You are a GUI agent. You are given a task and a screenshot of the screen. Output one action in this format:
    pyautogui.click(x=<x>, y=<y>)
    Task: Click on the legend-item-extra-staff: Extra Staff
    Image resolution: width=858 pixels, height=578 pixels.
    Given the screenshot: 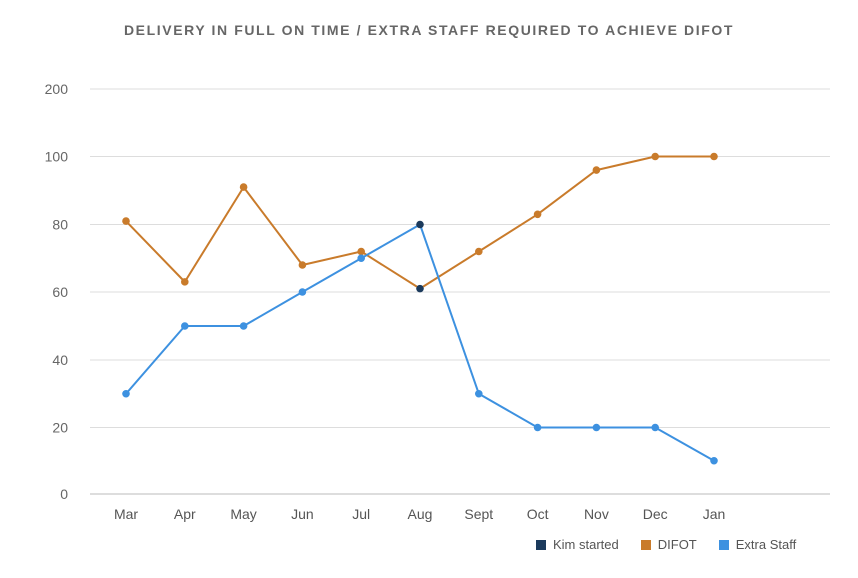 What is the action you would take?
    pyautogui.click(x=757, y=544)
    